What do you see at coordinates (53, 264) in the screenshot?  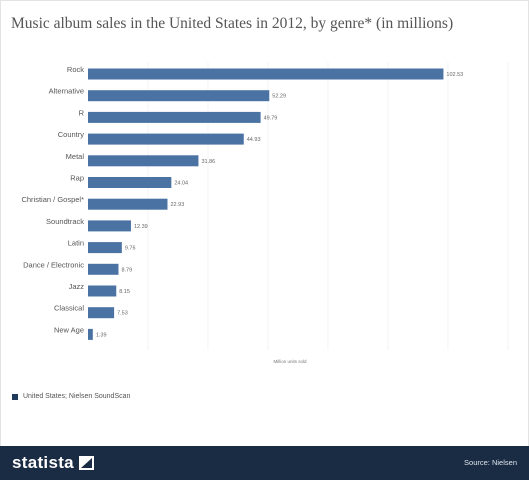 I see `category-label: Dance / Electronic` at bounding box center [53, 264].